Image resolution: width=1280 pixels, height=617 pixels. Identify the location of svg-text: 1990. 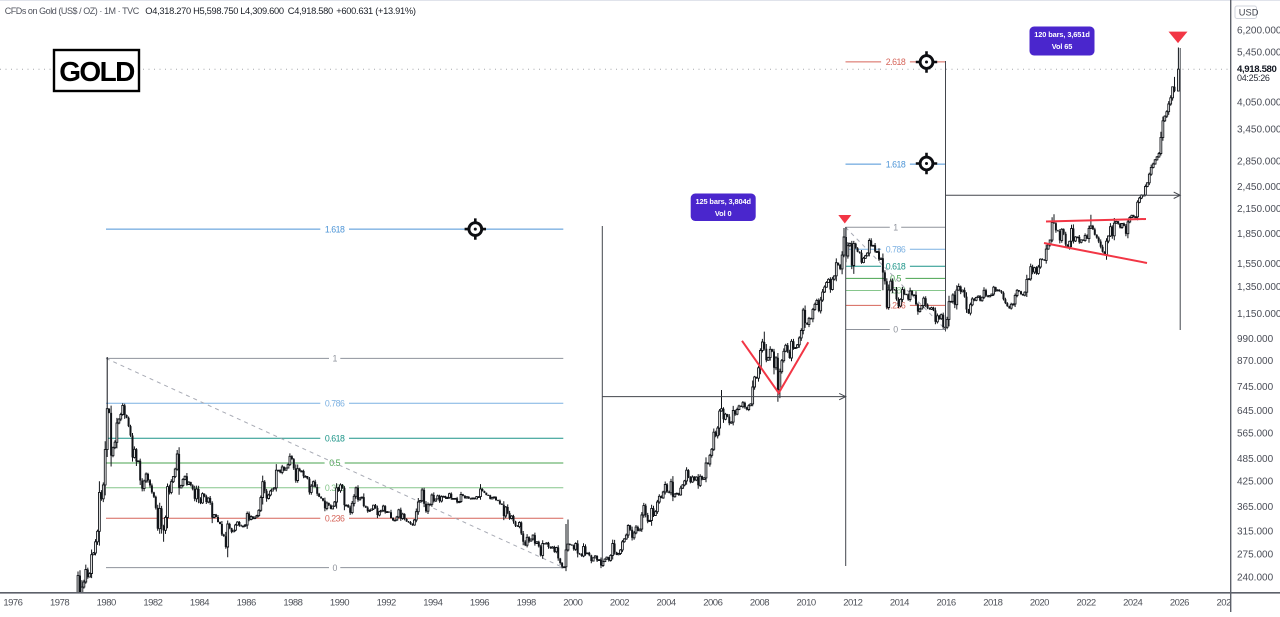
(339, 603).